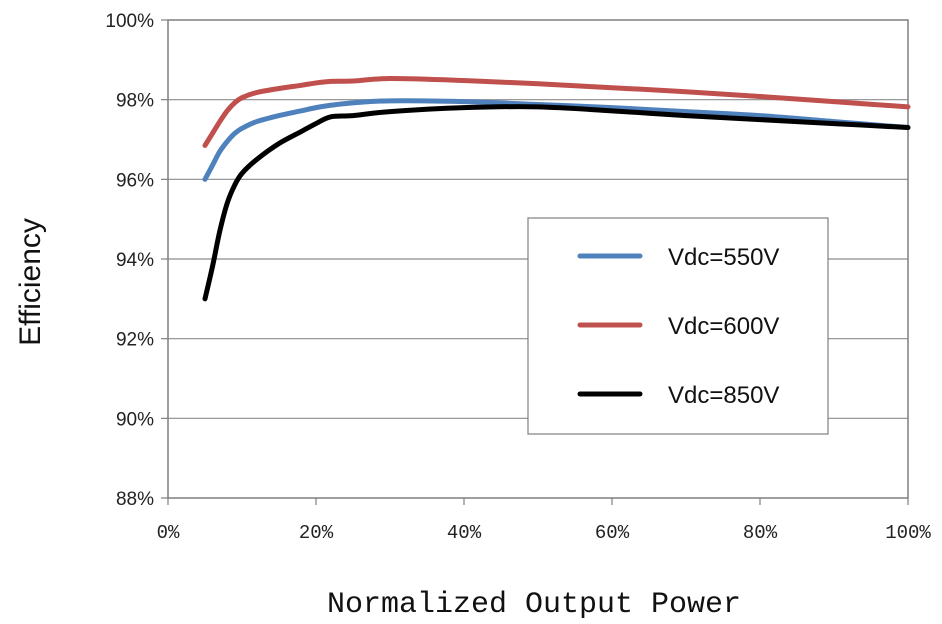 The width and height of the screenshot is (942, 624). What do you see at coordinates (723, 395) in the screenshot?
I see `legend-label: Vdc=850V` at bounding box center [723, 395].